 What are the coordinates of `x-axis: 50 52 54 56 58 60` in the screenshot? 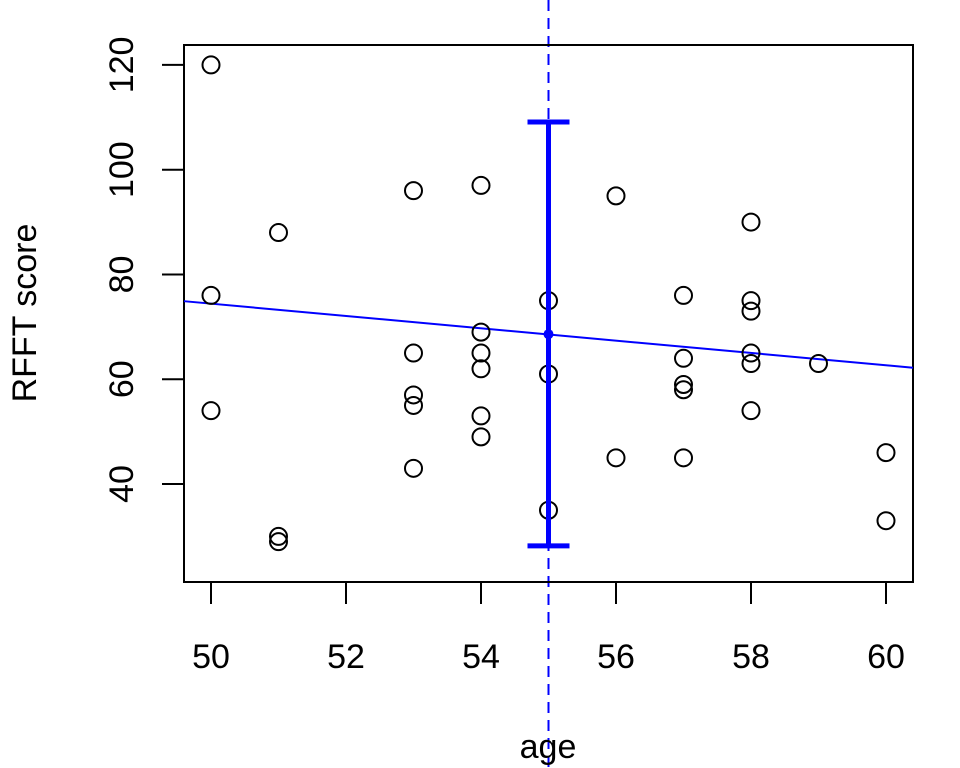 It's located at (548, 628).